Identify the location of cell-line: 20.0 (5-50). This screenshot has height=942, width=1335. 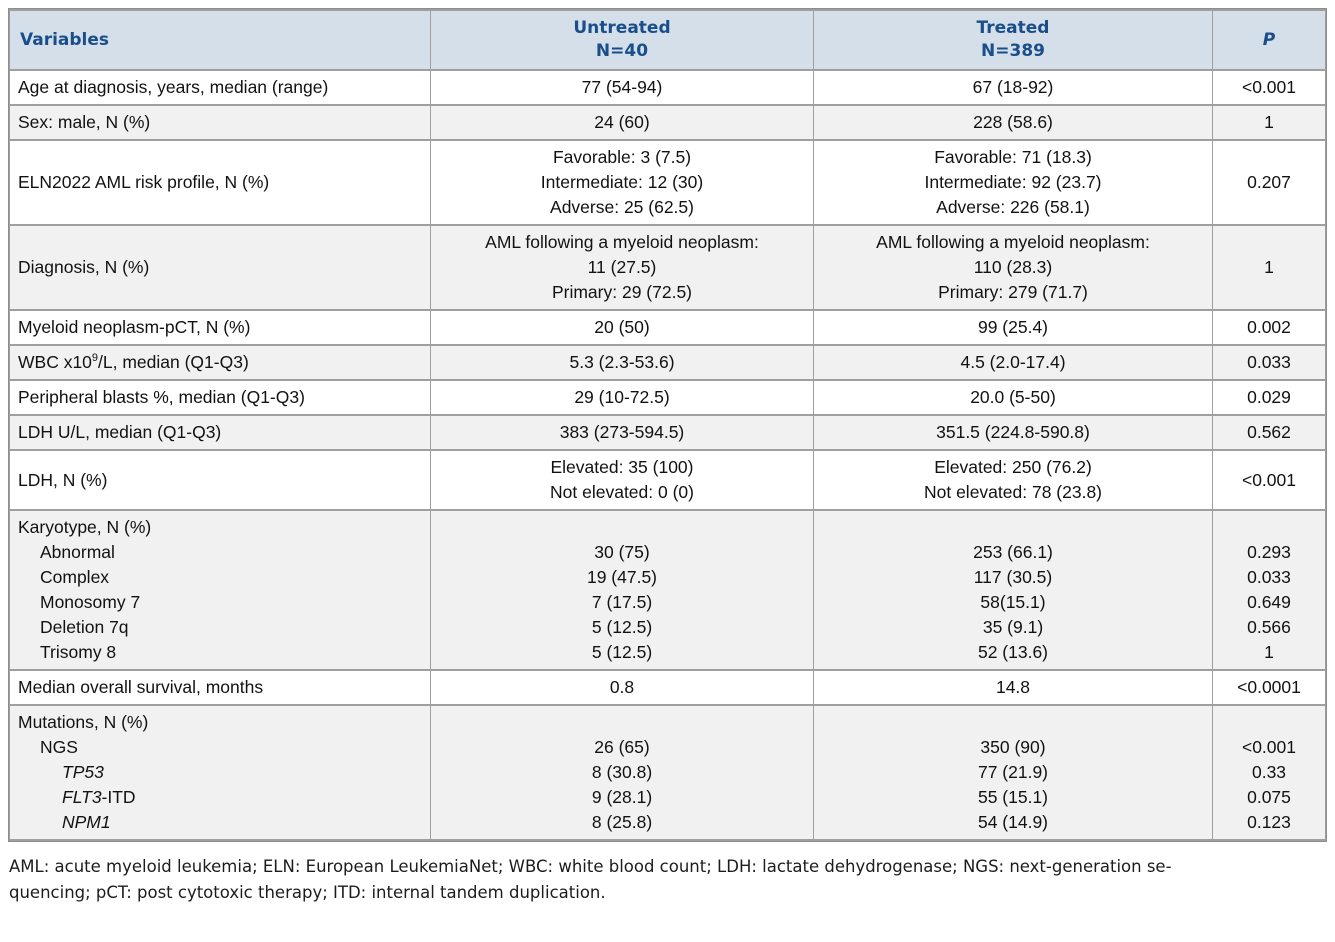
(1013, 397).